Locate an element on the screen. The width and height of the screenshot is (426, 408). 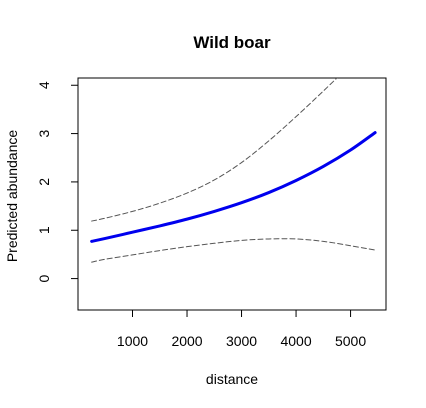
x-axis-label: distance is located at coordinates (232, 379).